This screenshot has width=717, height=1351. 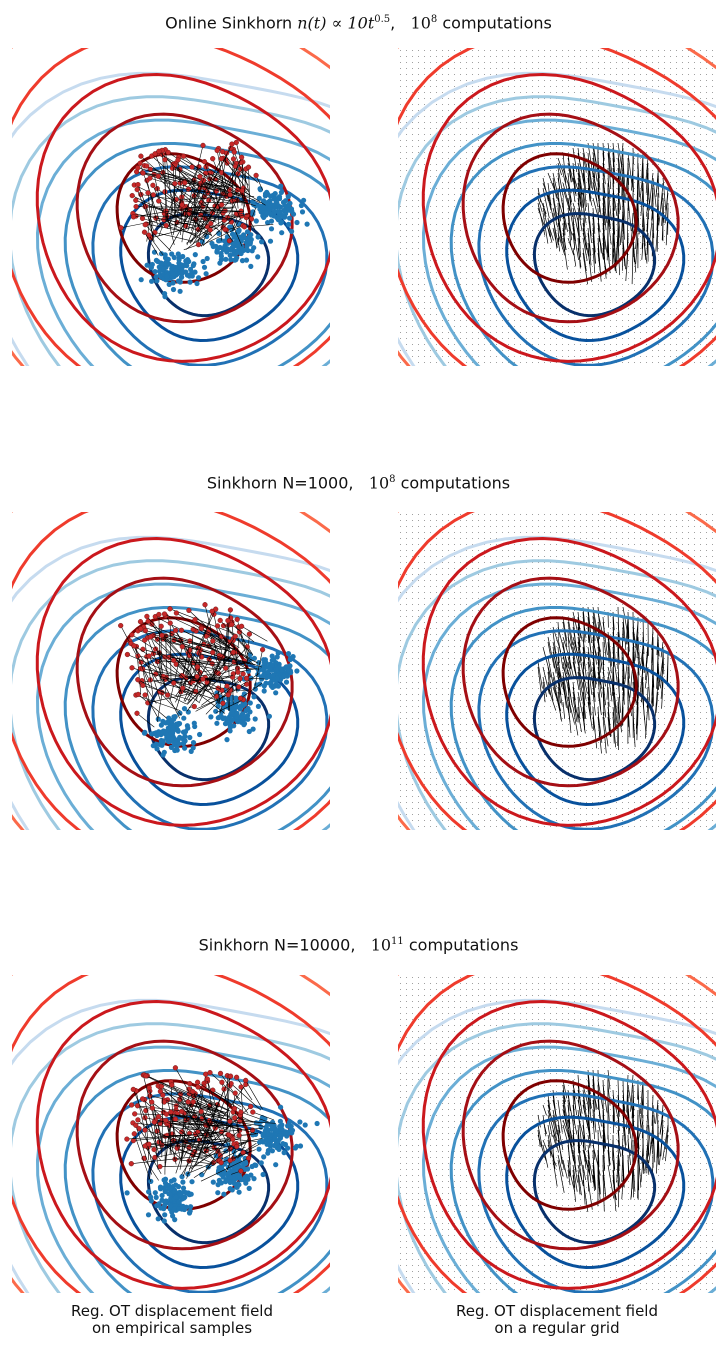 What do you see at coordinates (594, 240) in the screenshot?
I see `field-arrow` at bounding box center [594, 240].